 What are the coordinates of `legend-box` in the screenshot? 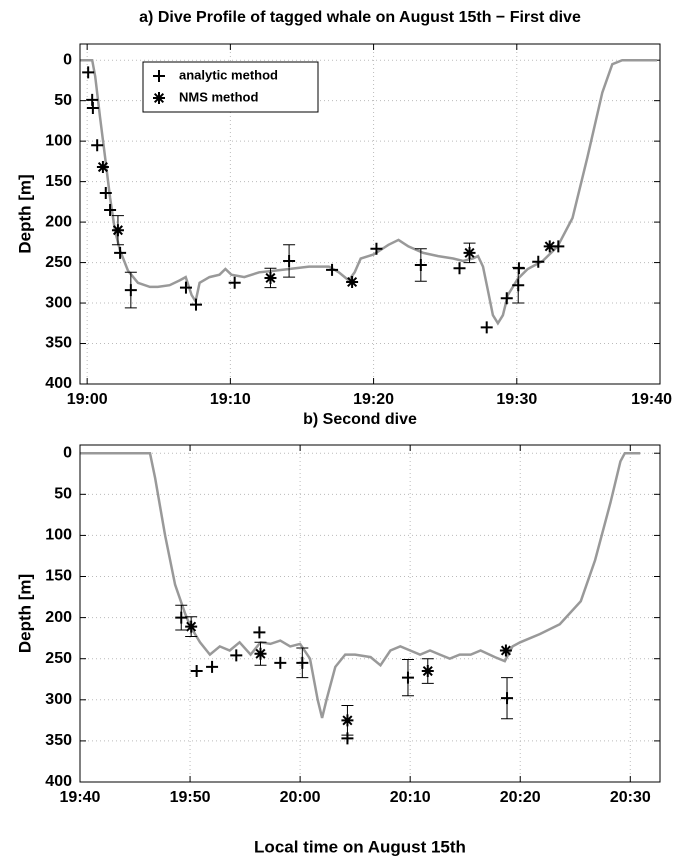 It's located at (230, 87).